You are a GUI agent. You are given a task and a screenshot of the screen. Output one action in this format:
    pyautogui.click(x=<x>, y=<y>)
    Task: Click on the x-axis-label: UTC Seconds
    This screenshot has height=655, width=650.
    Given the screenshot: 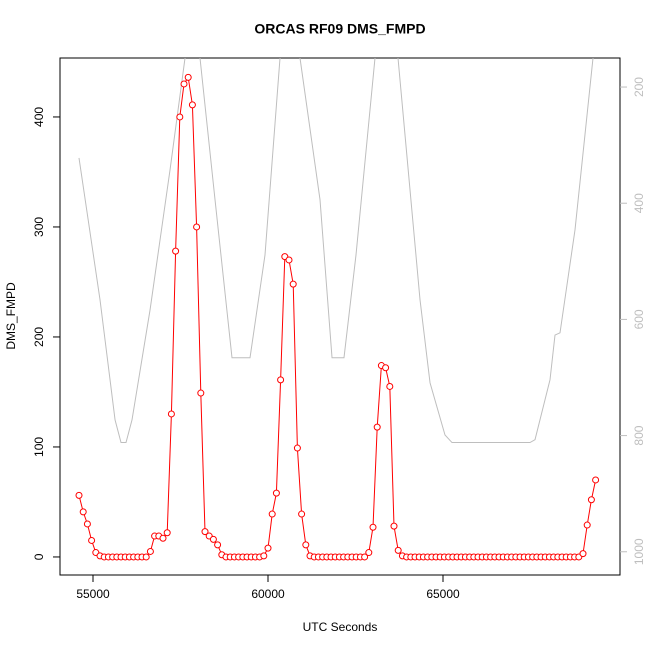 What is the action you would take?
    pyautogui.click(x=340, y=627)
    